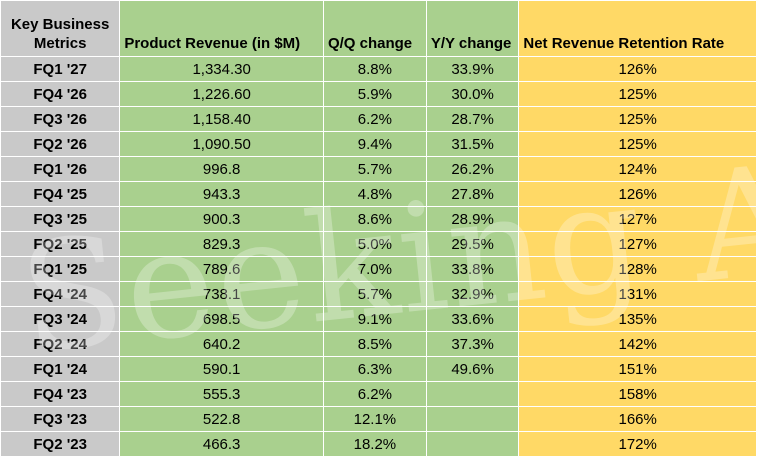  Describe the element at coordinates (221, 28) in the screenshot. I see `header-product-revenue: Product Revenue (in $M)` at that location.